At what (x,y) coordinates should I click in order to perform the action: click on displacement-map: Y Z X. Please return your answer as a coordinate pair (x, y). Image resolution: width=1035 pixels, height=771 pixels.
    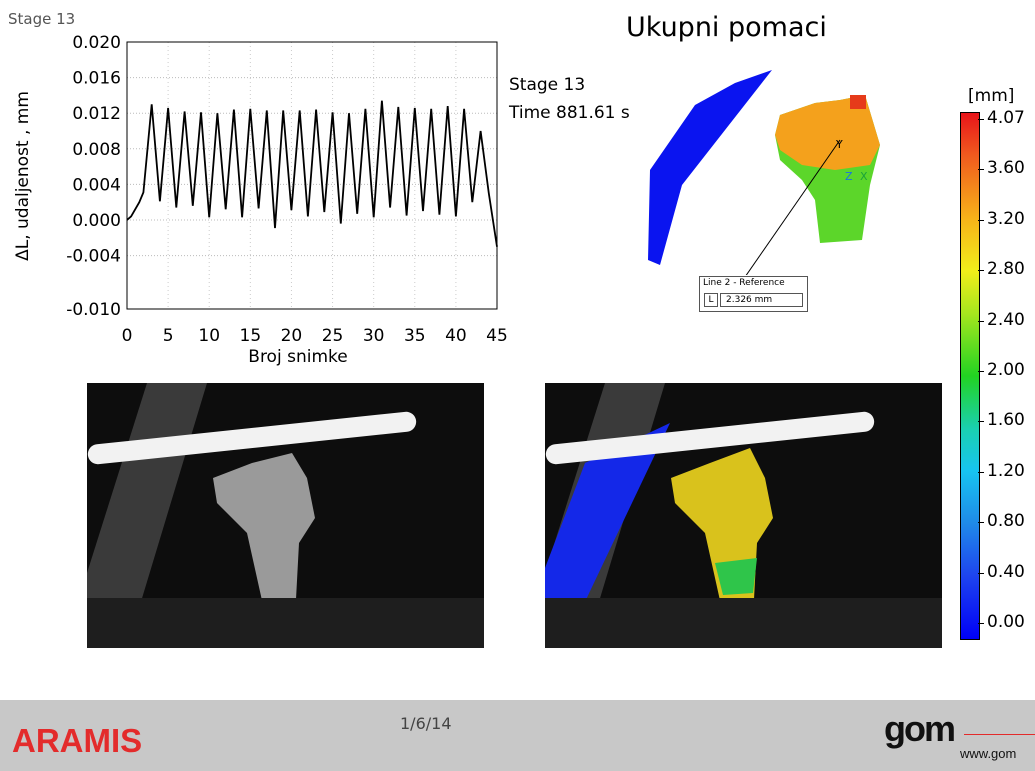
    Looking at the image, I should click on (760, 170).